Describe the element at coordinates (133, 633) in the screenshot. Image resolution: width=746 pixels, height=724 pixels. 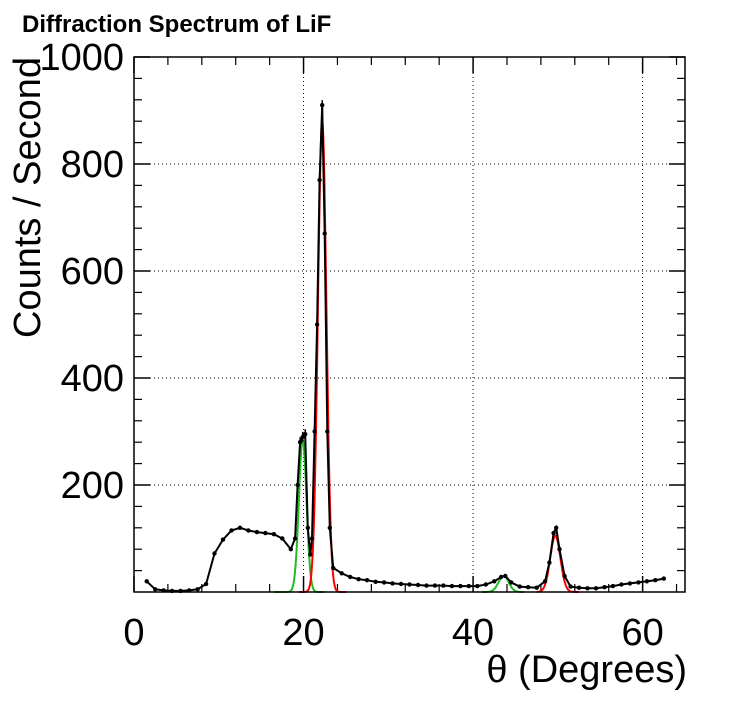
I see `x-tick-label: 0` at that location.